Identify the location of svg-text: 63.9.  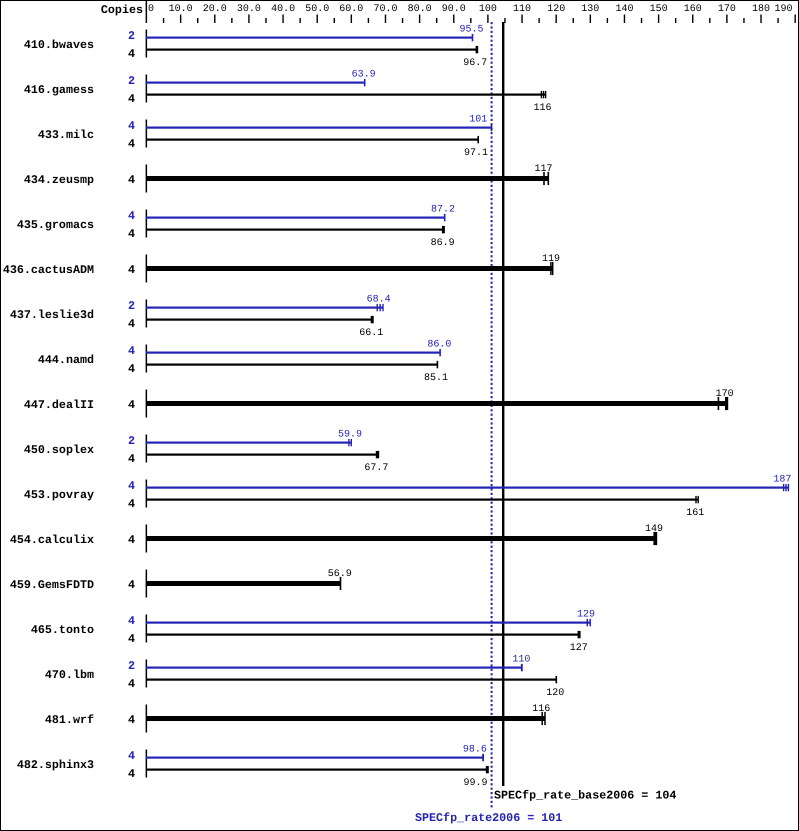
(364, 75).